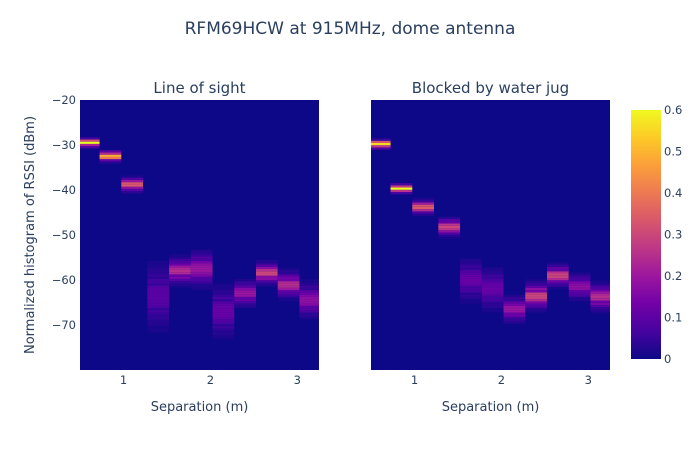 The image size is (700, 450). What do you see at coordinates (64, 280) in the screenshot?
I see `y-tick-label: −60` at bounding box center [64, 280].